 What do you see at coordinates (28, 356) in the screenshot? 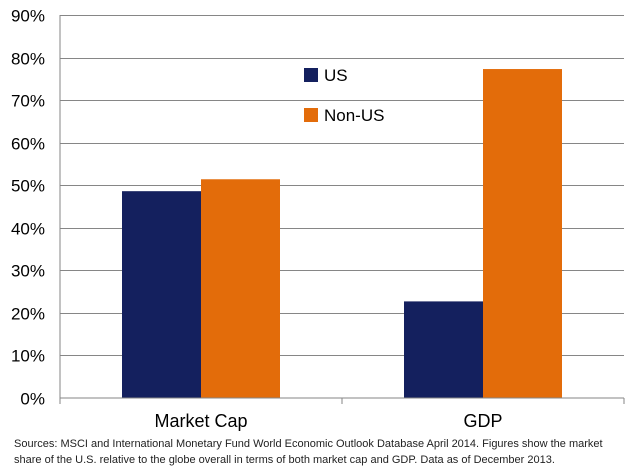
I see `y-tick-label: 10%` at bounding box center [28, 356].